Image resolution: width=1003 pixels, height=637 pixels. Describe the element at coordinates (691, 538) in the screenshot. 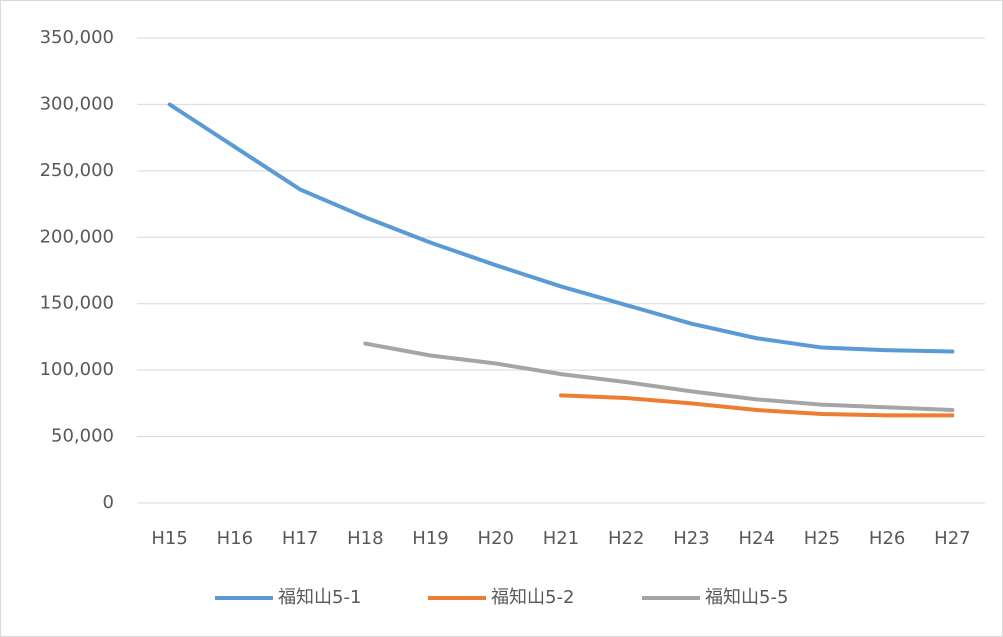

I see `x-tick-label: H23` at that location.